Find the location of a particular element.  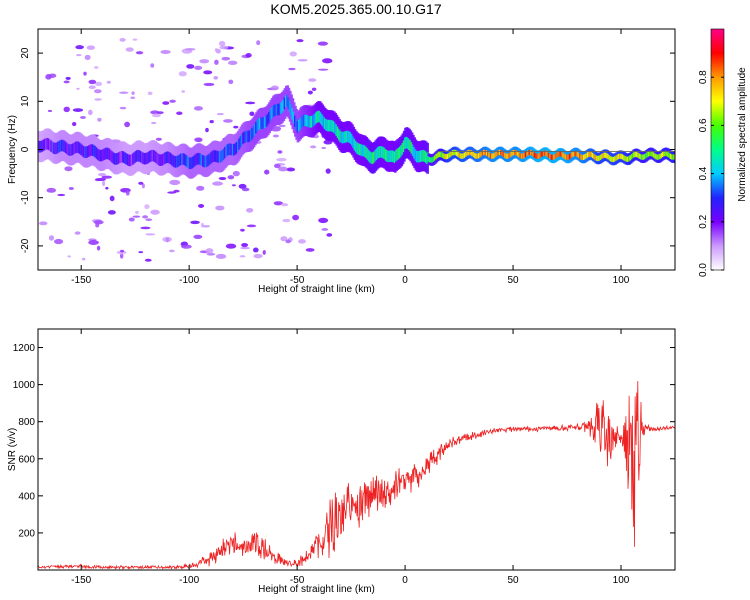

spectrogram-ylabel: Frequency (Hz) is located at coordinates (12, 149).